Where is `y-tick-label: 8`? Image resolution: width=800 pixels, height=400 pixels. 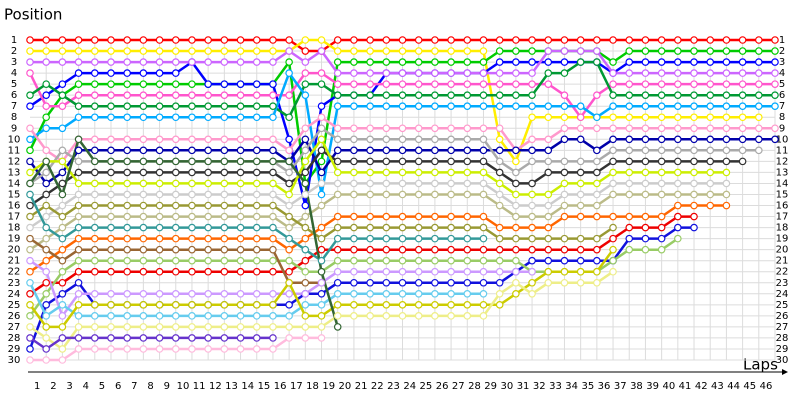
y-tick-label: 8 is located at coordinates (14, 117).